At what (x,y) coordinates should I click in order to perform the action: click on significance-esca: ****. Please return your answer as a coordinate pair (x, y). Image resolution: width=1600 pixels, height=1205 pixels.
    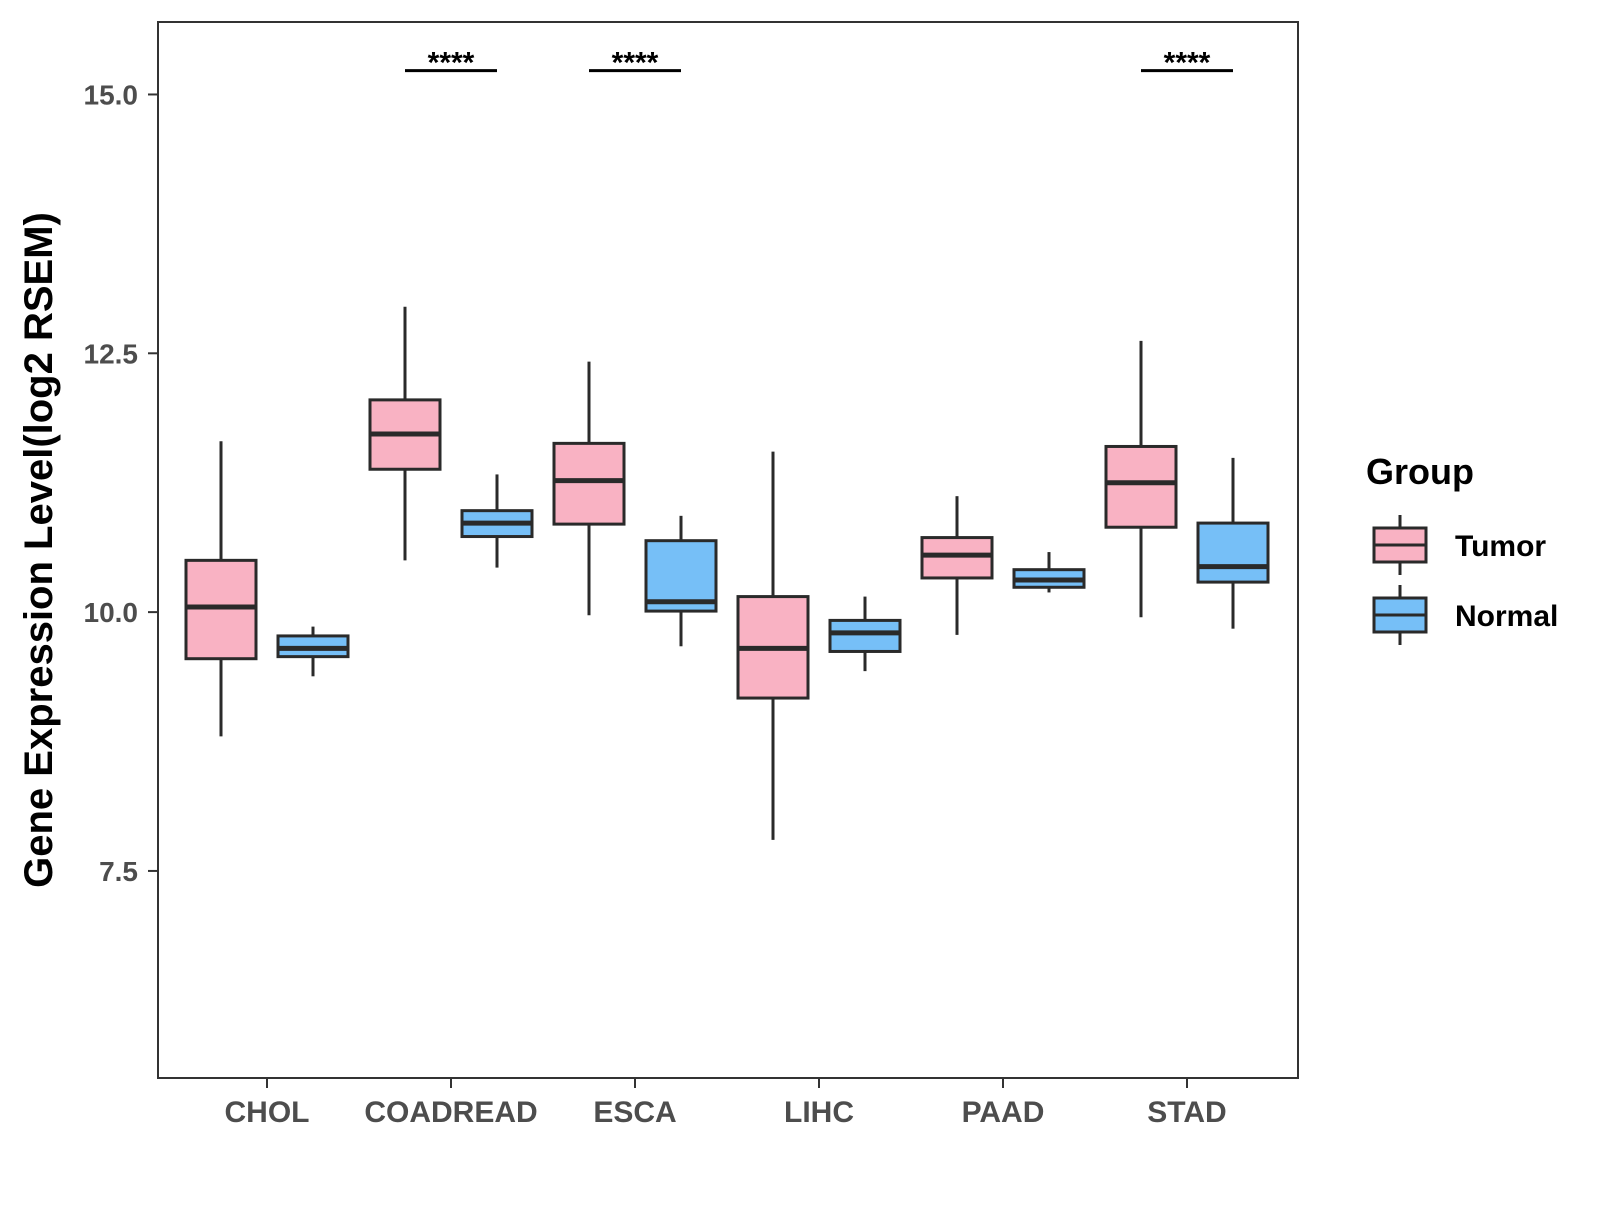
    Looking at the image, I should click on (635, 63).